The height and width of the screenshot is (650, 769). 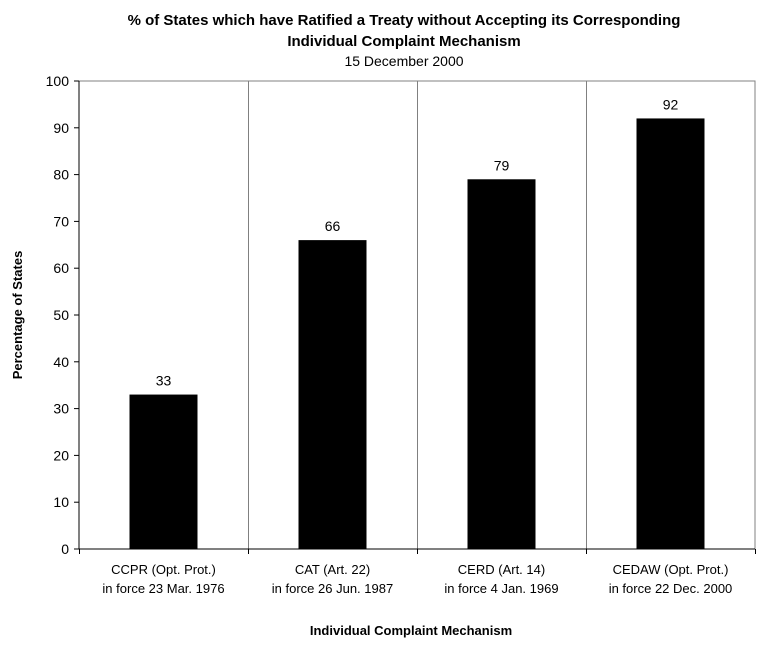 What do you see at coordinates (403, 61) in the screenshot?
I see `chart-subtitle: 15 December 2000` at bounding box center [403, 61].